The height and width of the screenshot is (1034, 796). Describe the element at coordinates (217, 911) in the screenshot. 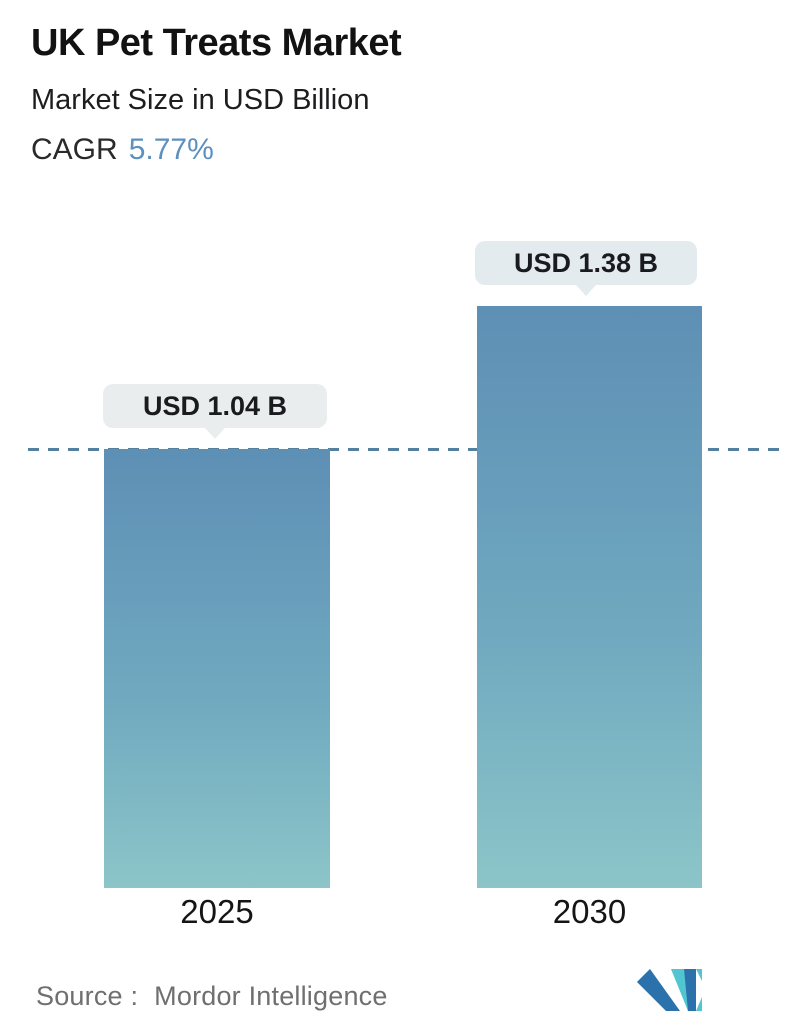

I see `x-axis-label-2025: 2025` at that location.